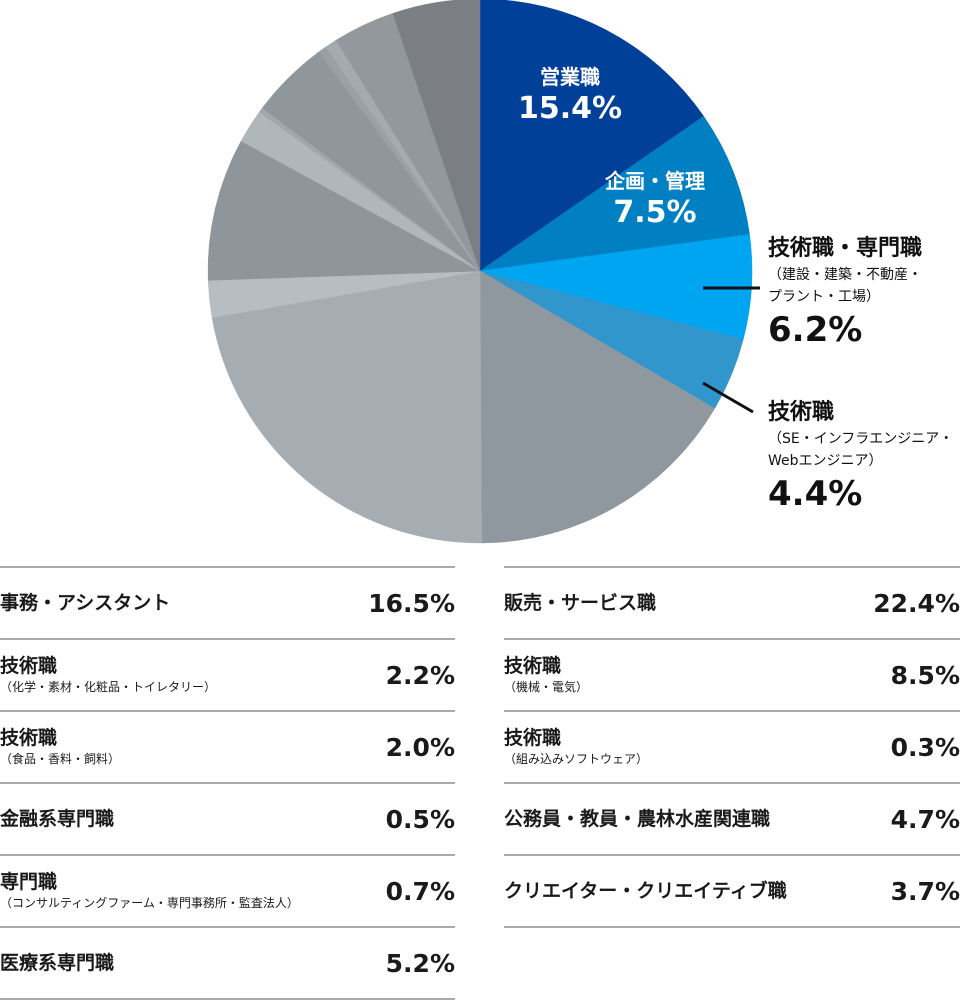  I want to click on legend-value: 22.4%, so click(916, 603).